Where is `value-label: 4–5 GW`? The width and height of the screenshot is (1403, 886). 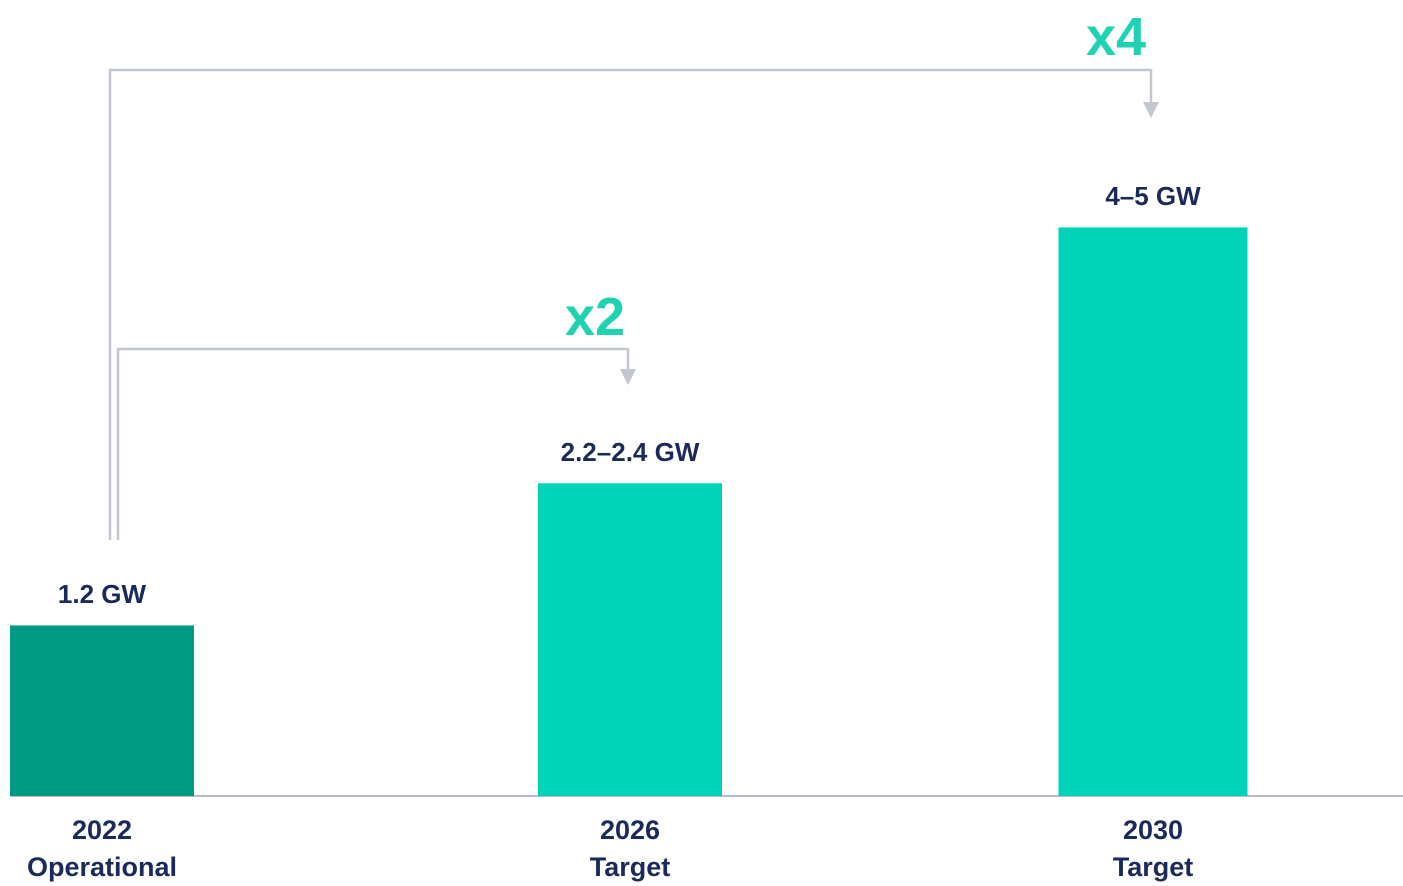 value-label: 4–5 GW is located at coordinates (1153, 196).